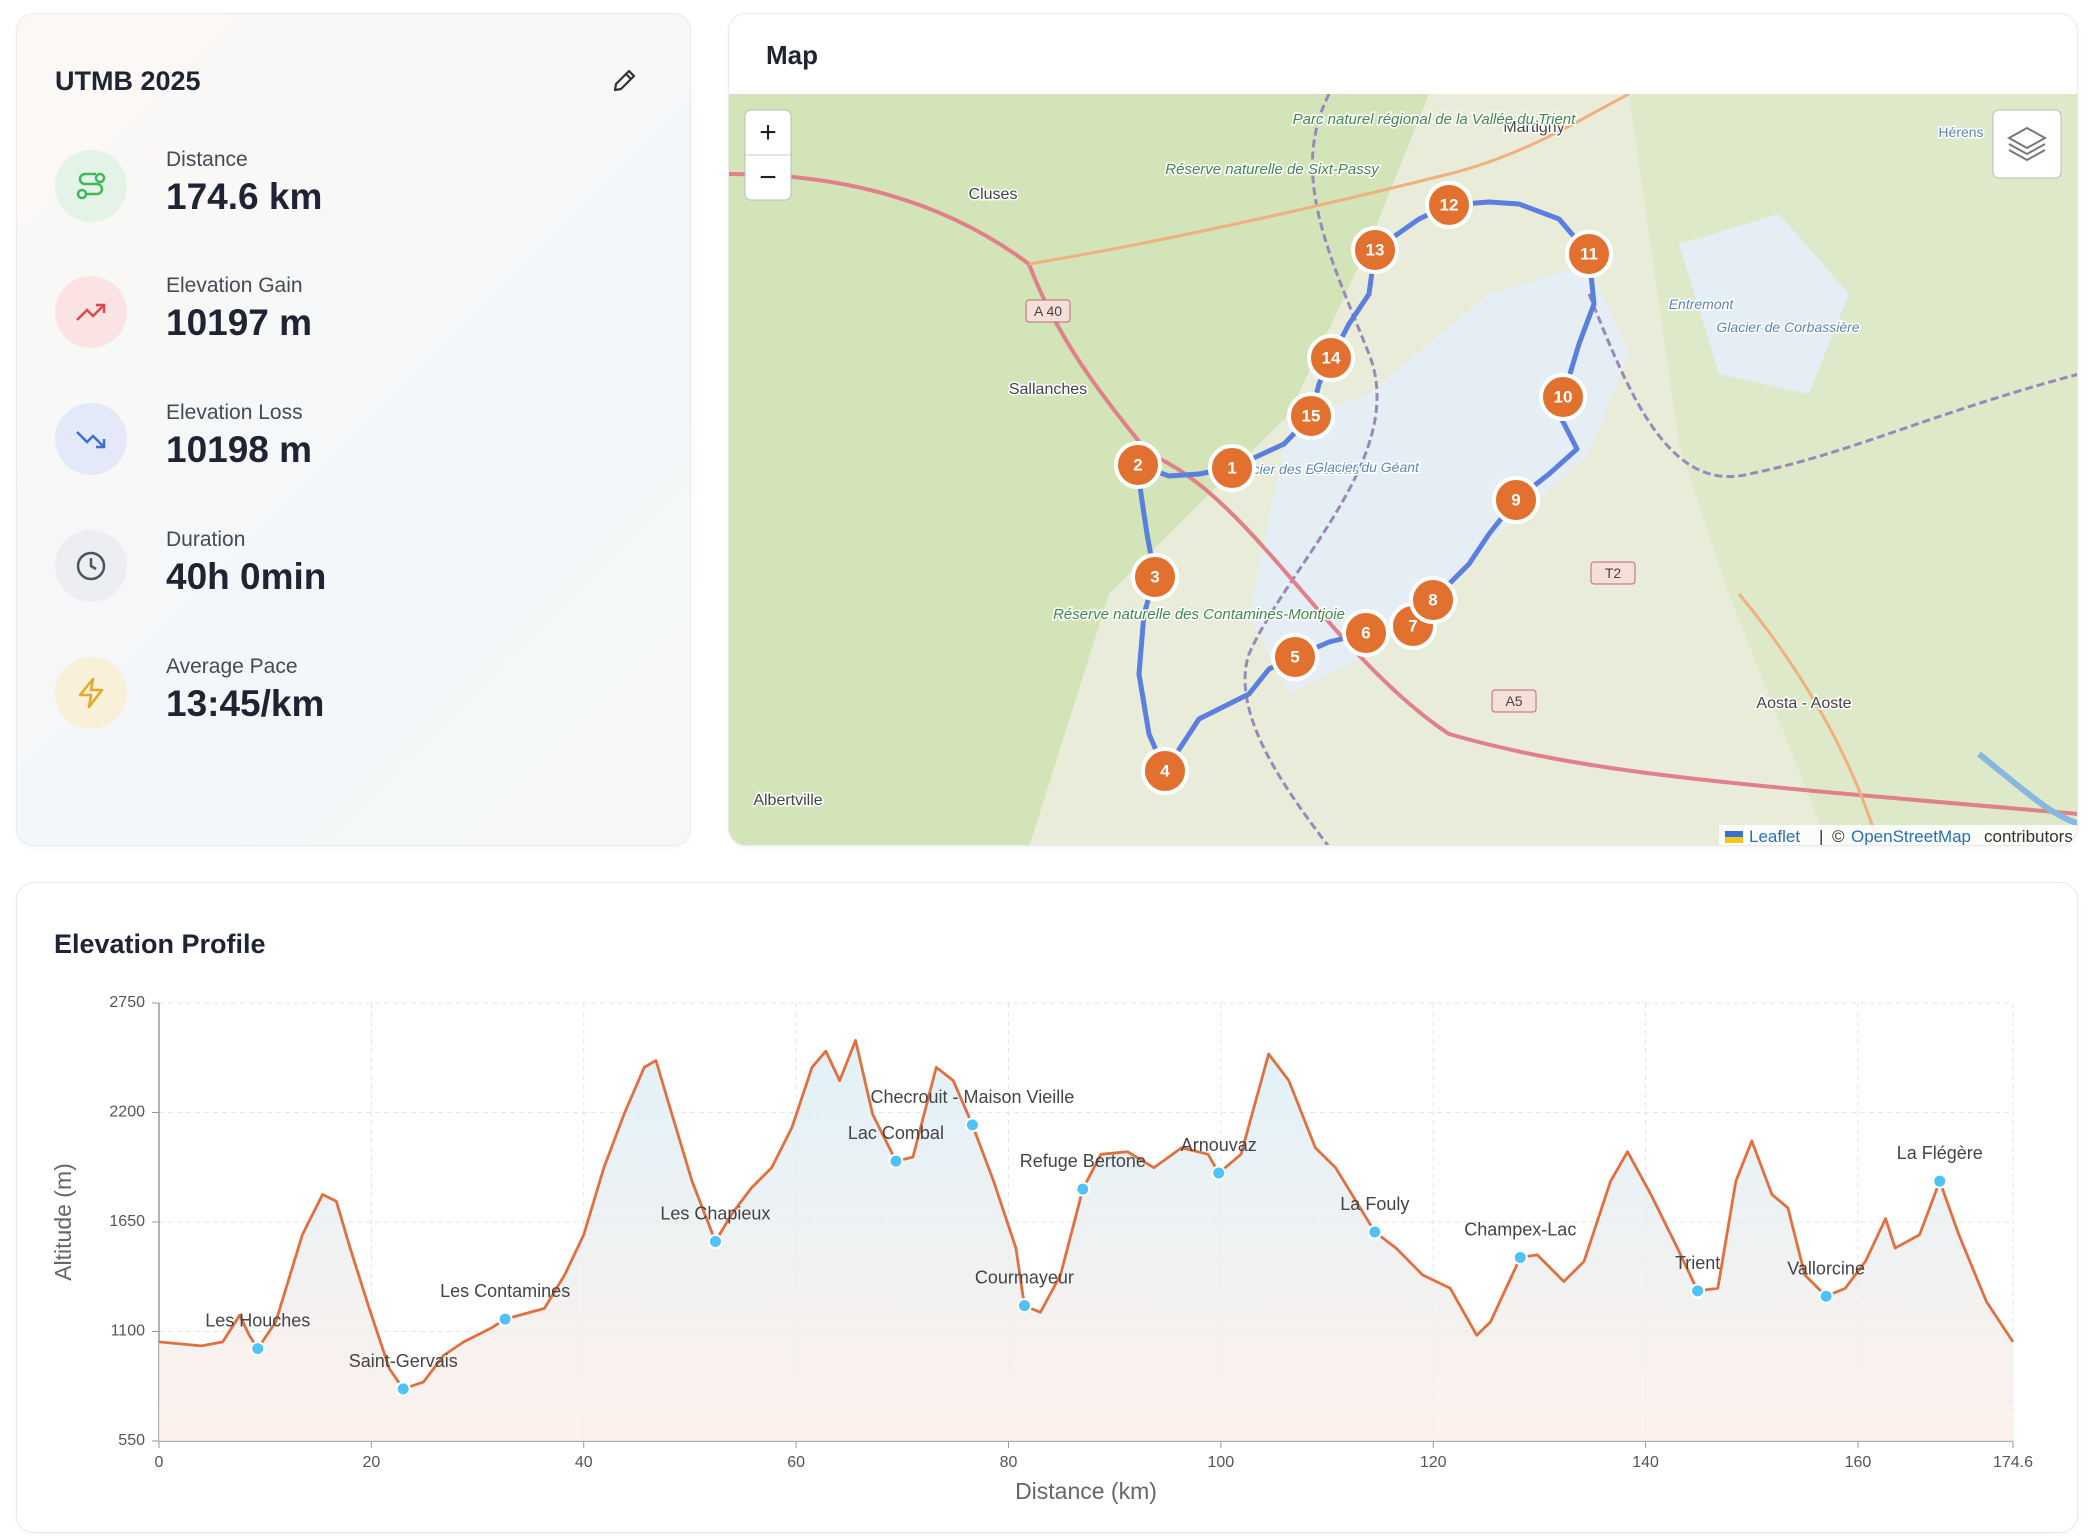 The height and width of the screenshot is (1536, 2092). I want to click on card-title: Elevation Profile, so click(160, 944).